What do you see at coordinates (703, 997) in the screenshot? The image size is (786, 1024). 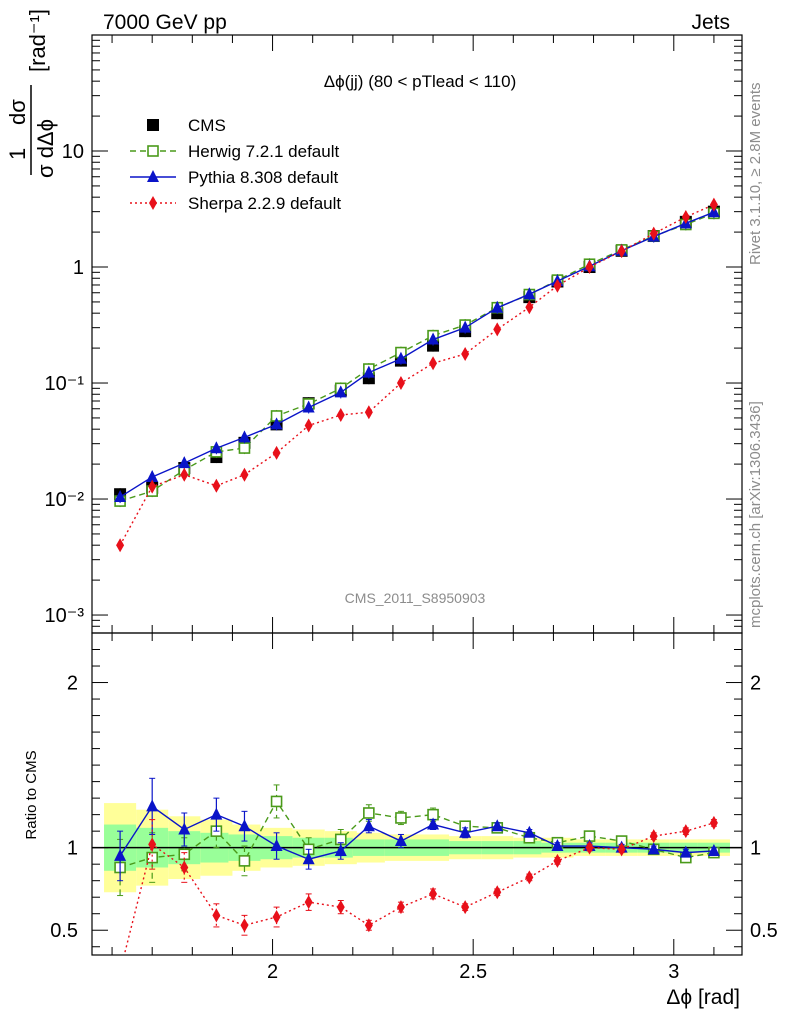 I see `x-axis-label: Δϕ [rad]` at bounding box center [703, 997].